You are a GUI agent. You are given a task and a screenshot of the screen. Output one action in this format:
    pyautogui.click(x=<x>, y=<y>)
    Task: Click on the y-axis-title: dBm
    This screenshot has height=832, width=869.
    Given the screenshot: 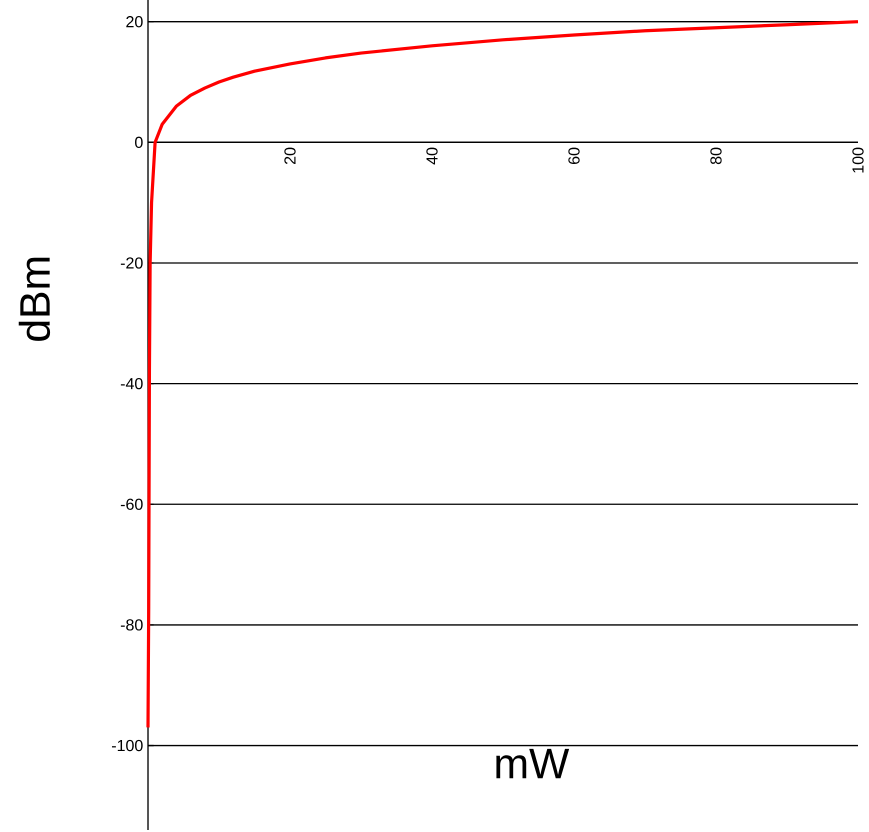 What is the action you would take?
    pyautogui.click(x=34, y=299)
    